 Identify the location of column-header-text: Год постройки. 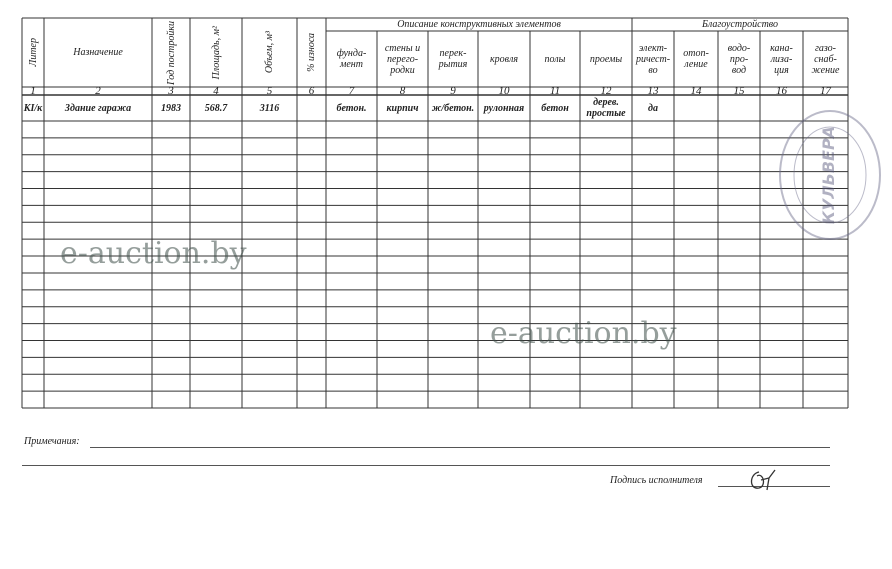
(171, 52).